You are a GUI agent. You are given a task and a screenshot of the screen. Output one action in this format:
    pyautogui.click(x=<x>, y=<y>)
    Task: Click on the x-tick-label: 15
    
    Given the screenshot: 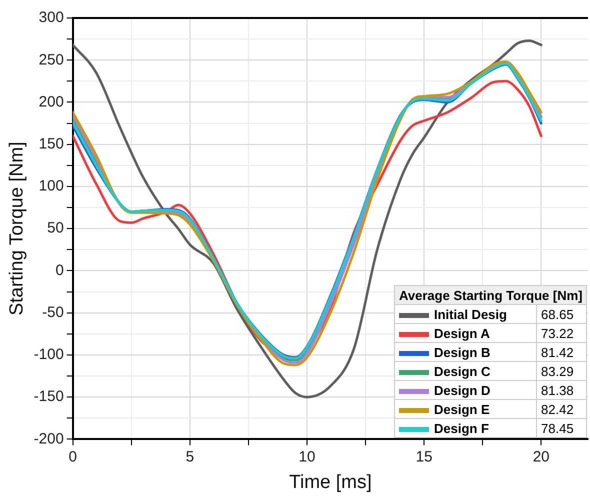 What is the action you would take?
    pyautogui.click(x=424, y=457)
    